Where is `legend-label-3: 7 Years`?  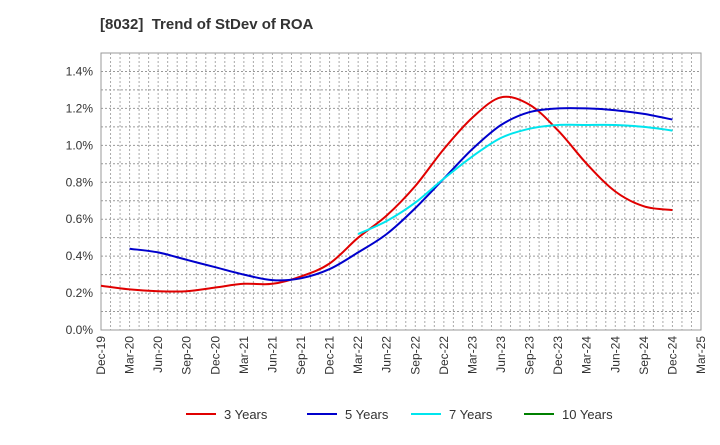 legend-label-3: 7 Years is located at coordinates (471, 414).